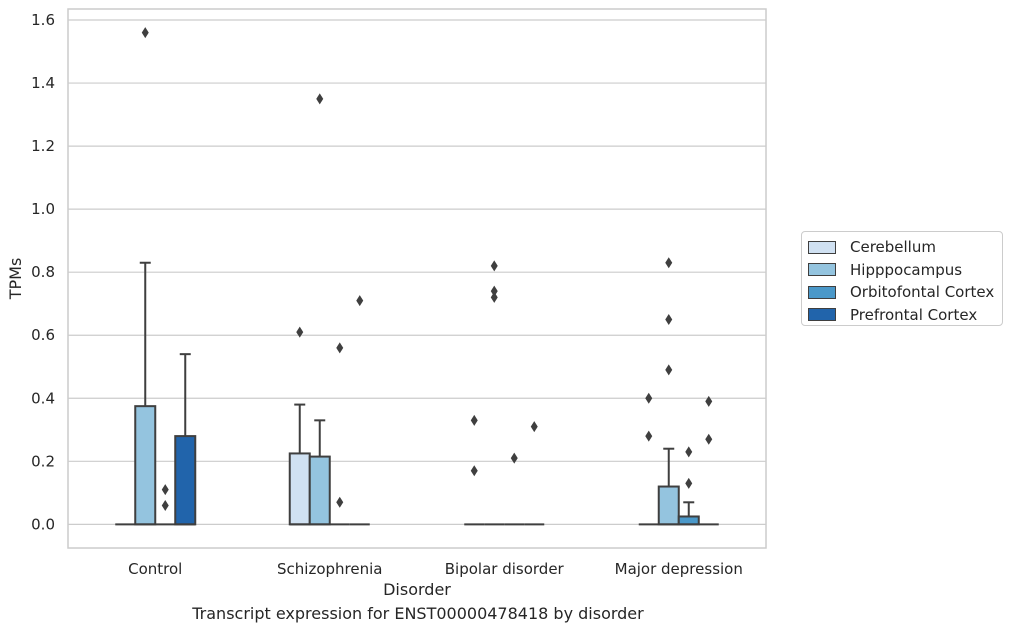 This screenshot has height=634, width=1014. What do you see at coordinates (329, 569) in the screenshot?
I see `x-tick-label: Schizophrenia` at bounding box center [329, 569].